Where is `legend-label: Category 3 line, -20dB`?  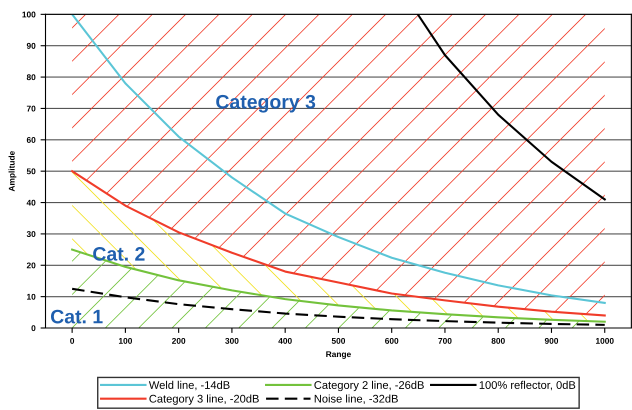 legend-label: Category 3 line, -20dB is located at coordinates (204, 399).